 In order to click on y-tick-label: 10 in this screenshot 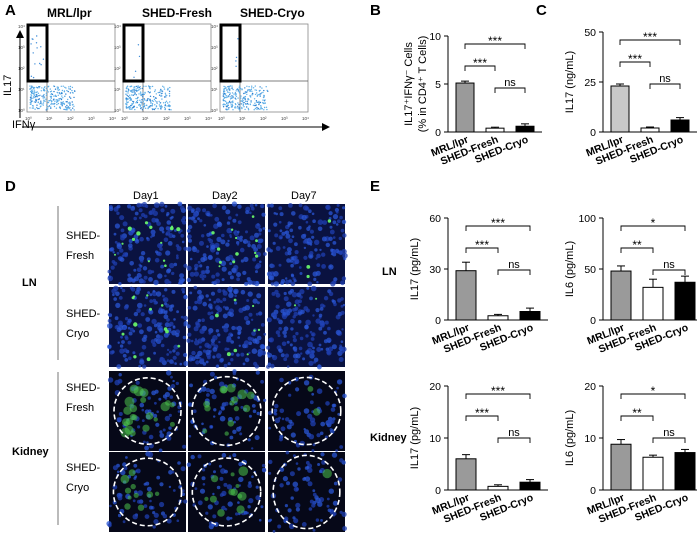, I will do `click(590, 439)`.